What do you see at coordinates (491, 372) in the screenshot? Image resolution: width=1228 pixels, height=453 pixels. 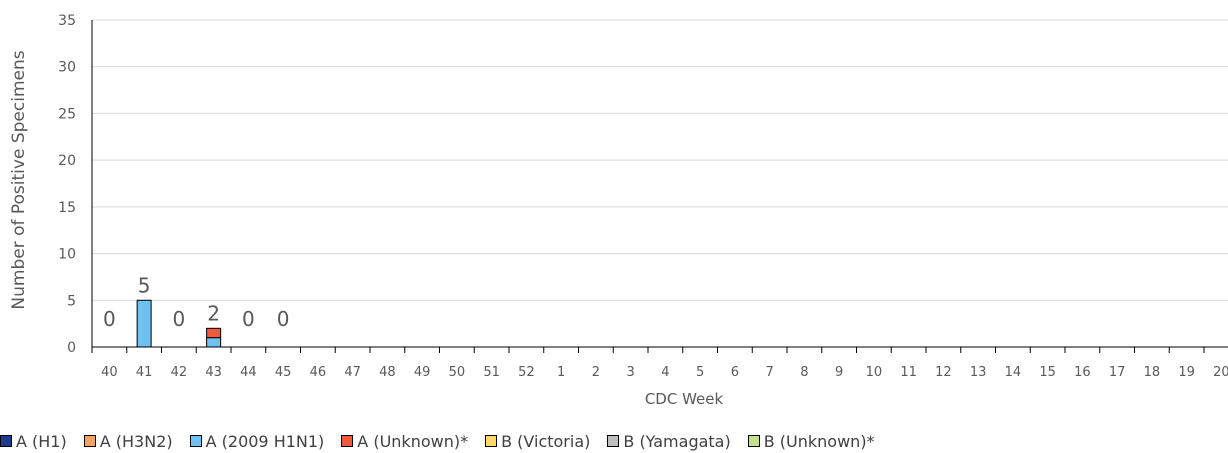 I see `x-tick-label: 51` at bounding box center [491, 372].